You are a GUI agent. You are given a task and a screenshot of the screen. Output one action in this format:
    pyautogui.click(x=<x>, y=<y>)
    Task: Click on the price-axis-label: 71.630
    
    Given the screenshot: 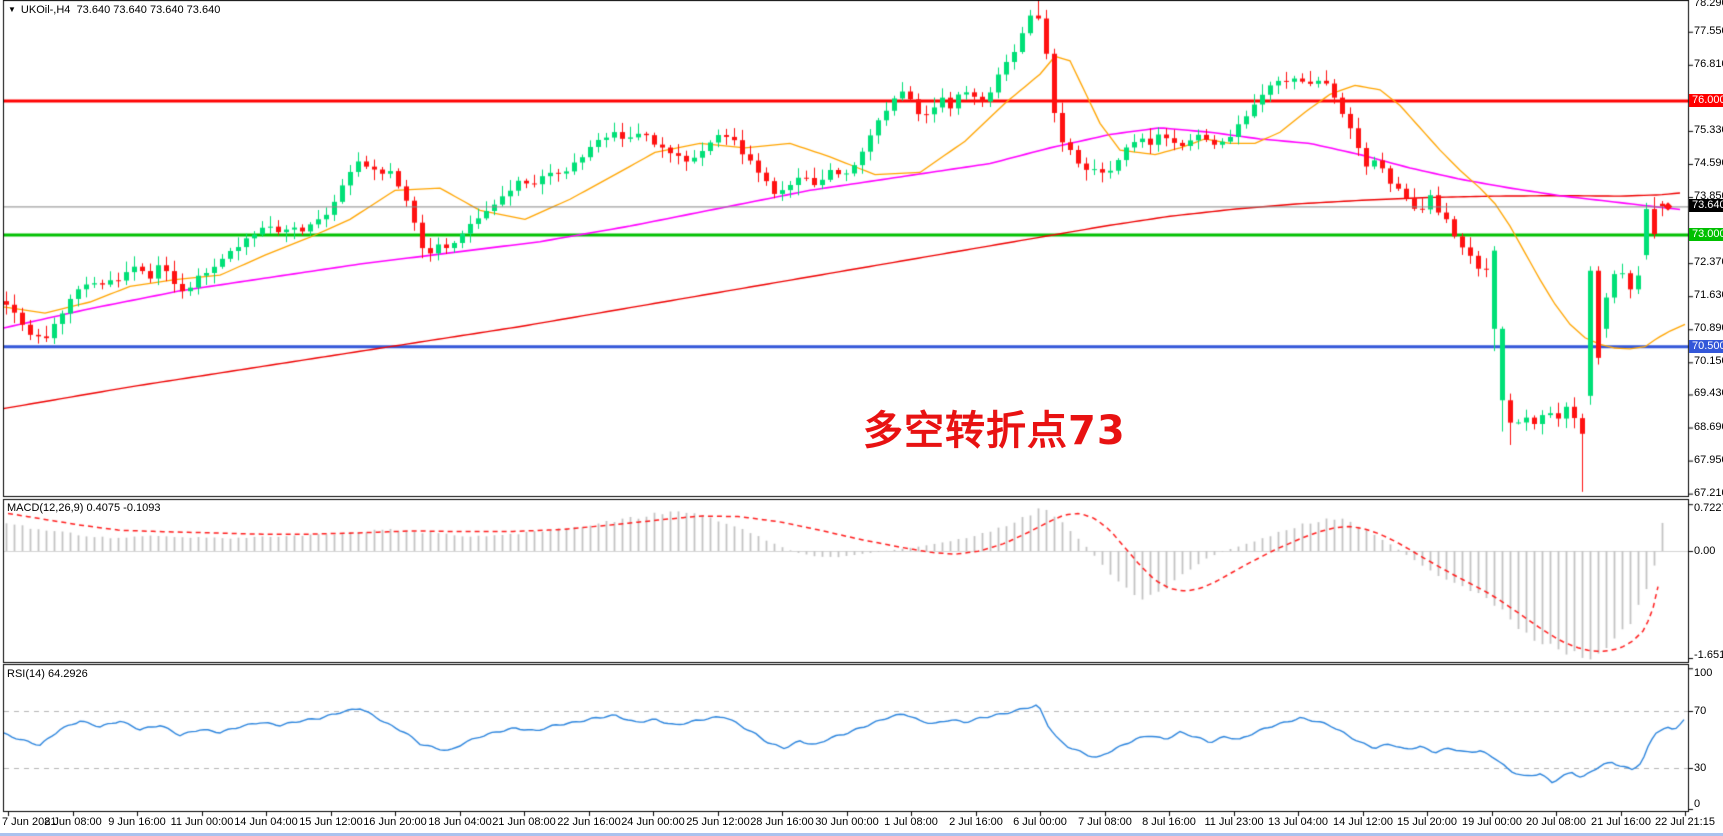 What is the action you would take?
    pyautogui.click(x=1708, y=295)
    